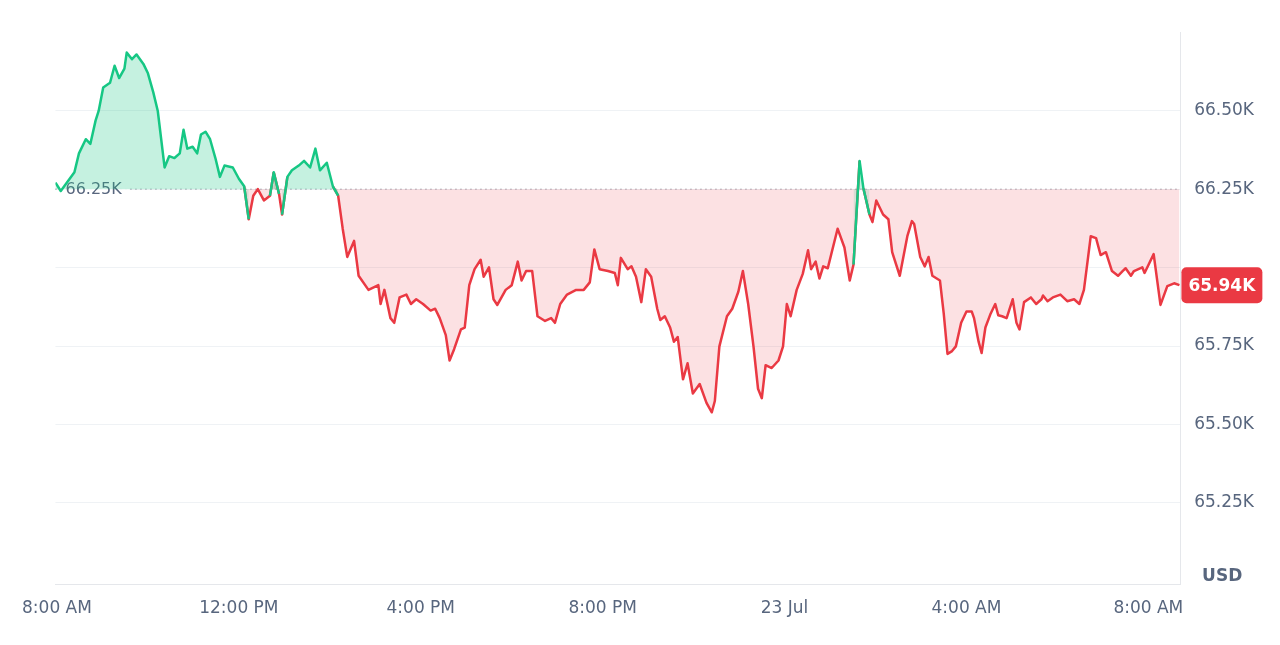 The height and width of the screenshot is (645, 1280). What do you see at coordinates (1222, 575) in the screenshot?
I see `y-axis-title: USD` at bounding box center [1222, 575].